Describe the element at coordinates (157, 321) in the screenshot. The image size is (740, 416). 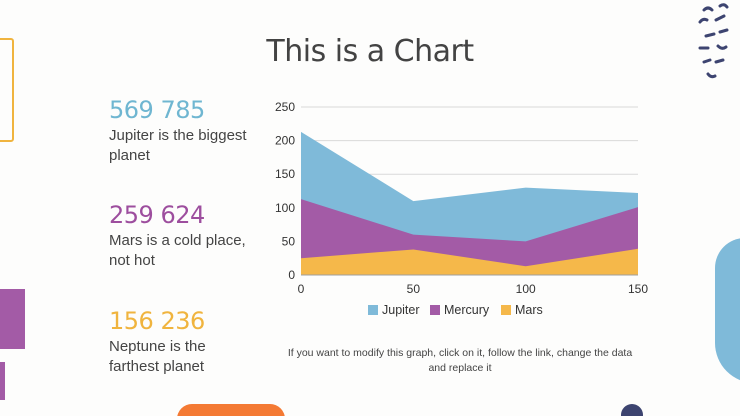
I see `stat-value: 156 236` at that location.